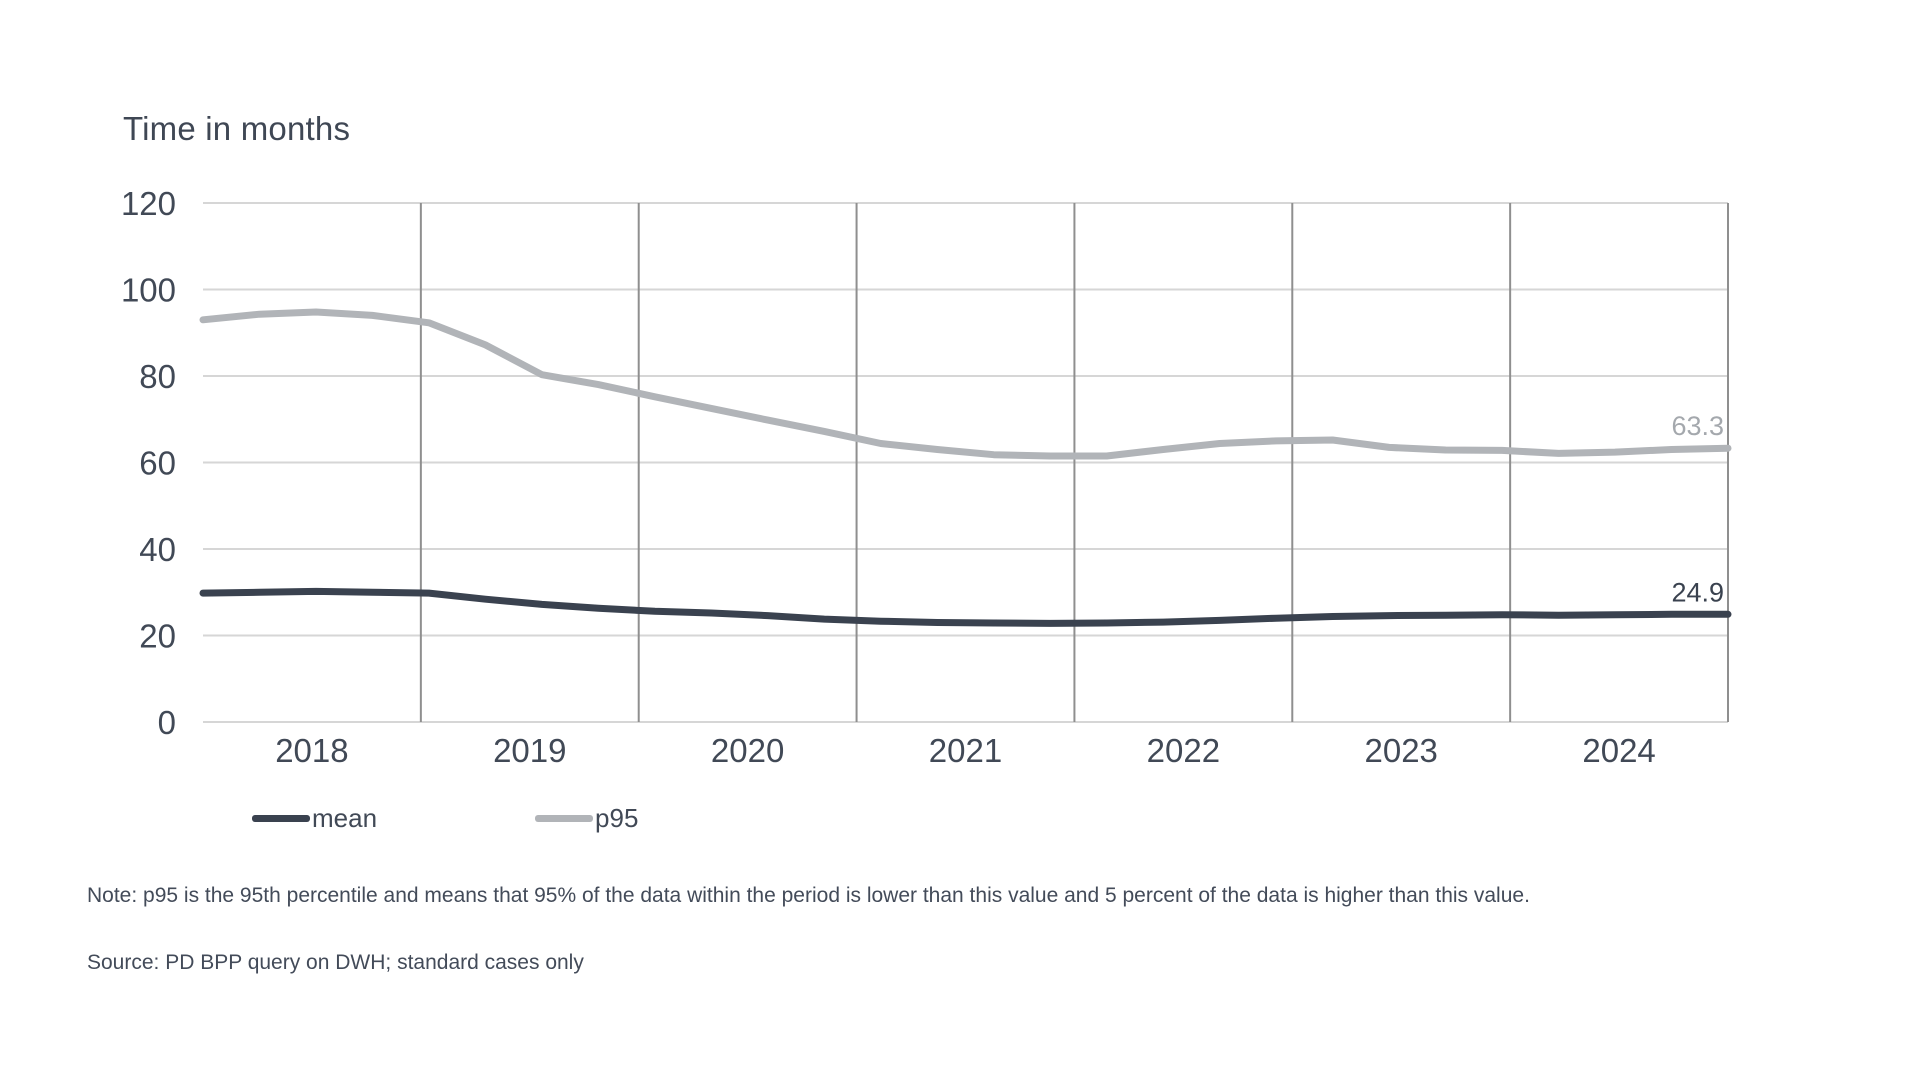  What do you see at coordinates (157, 636) in the screenshot?
I see `y-tick-label: 20` at bounding box center [157, 636].